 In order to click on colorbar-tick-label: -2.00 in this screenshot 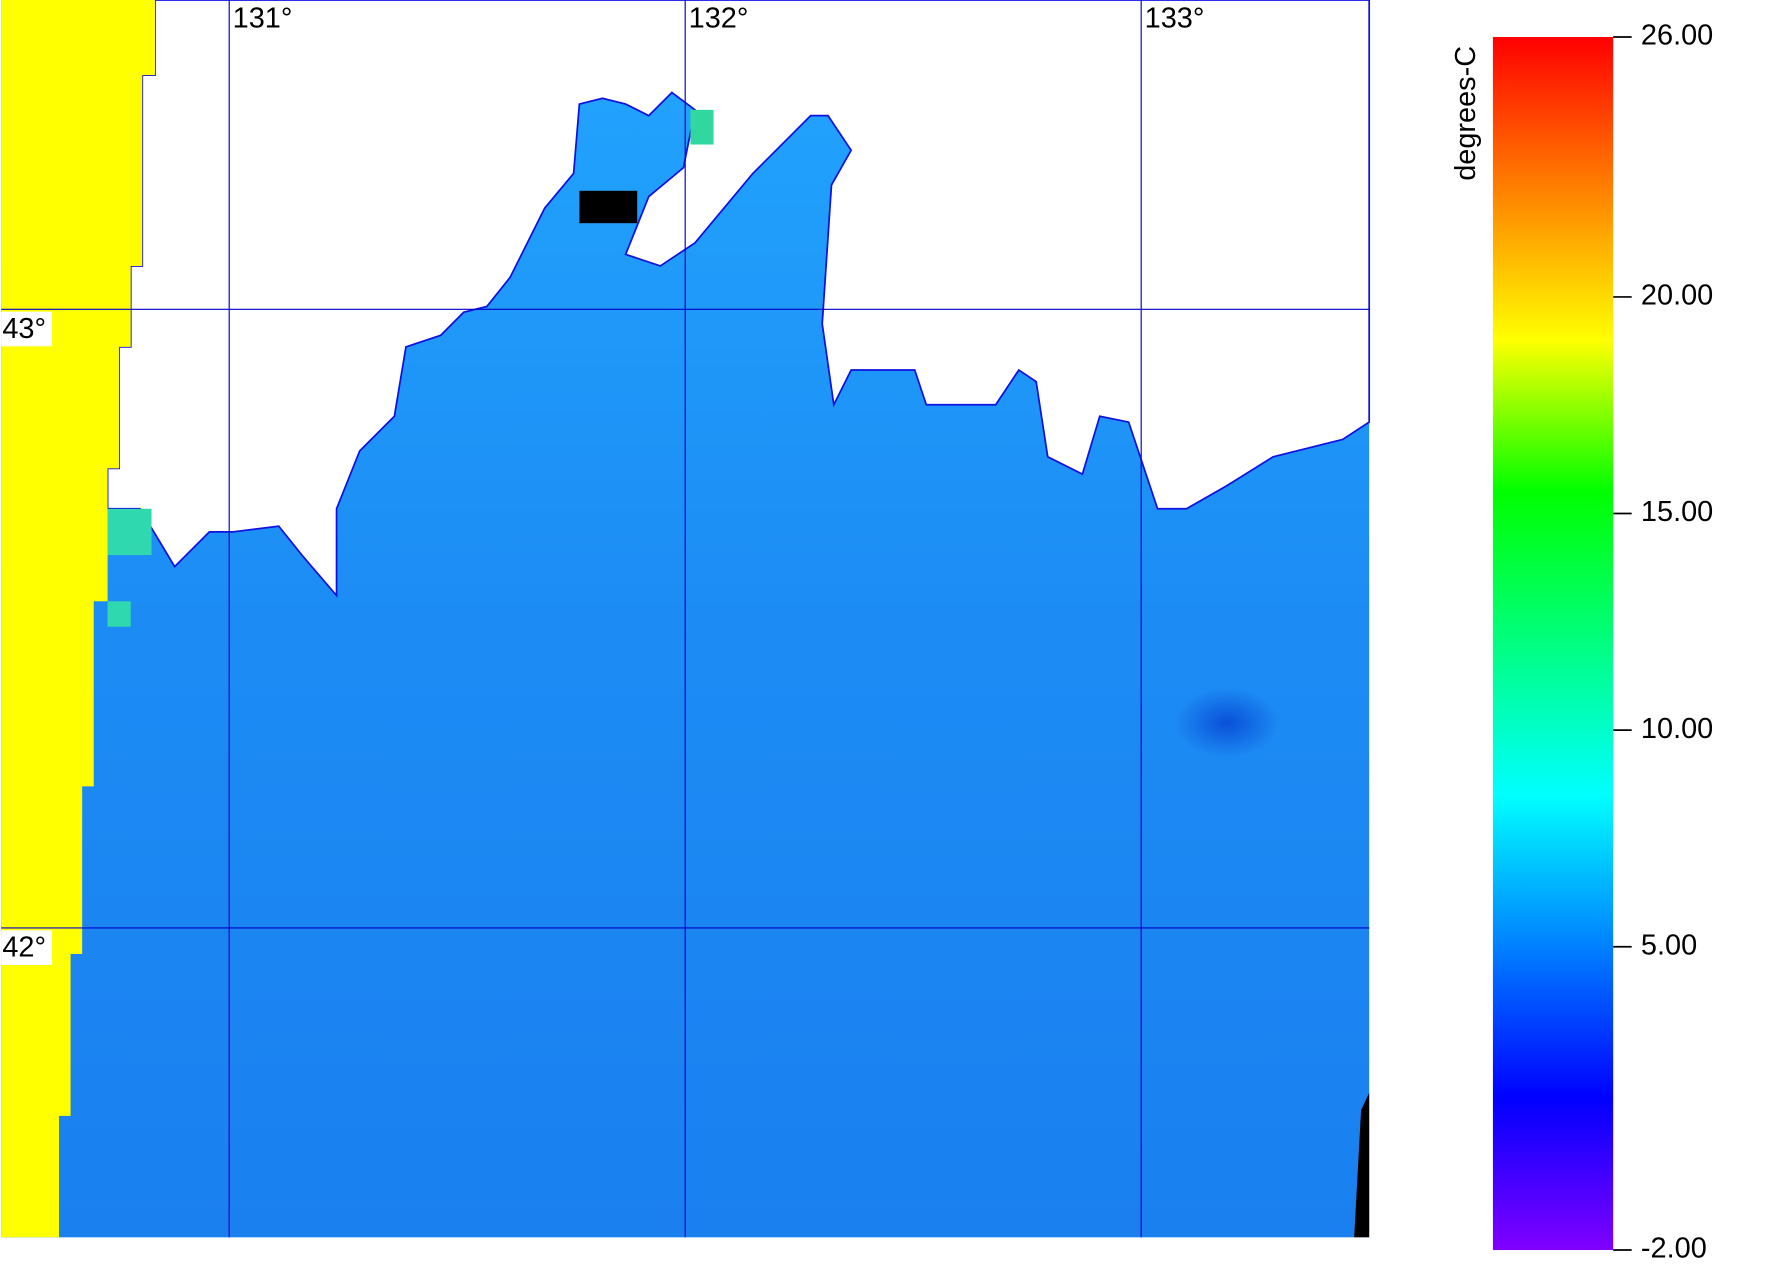, I will do `click(1674, 1249)`.